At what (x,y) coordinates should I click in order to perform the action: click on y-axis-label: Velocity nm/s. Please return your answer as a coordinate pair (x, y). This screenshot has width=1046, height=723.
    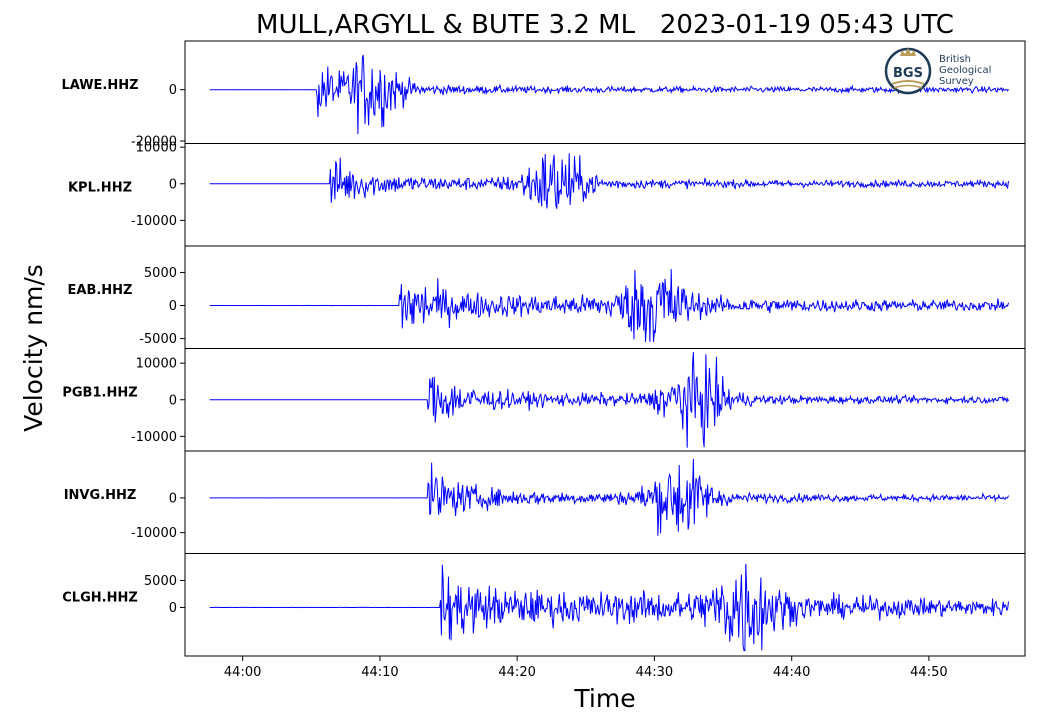
    Looking at the image, I should click on (33, 348).